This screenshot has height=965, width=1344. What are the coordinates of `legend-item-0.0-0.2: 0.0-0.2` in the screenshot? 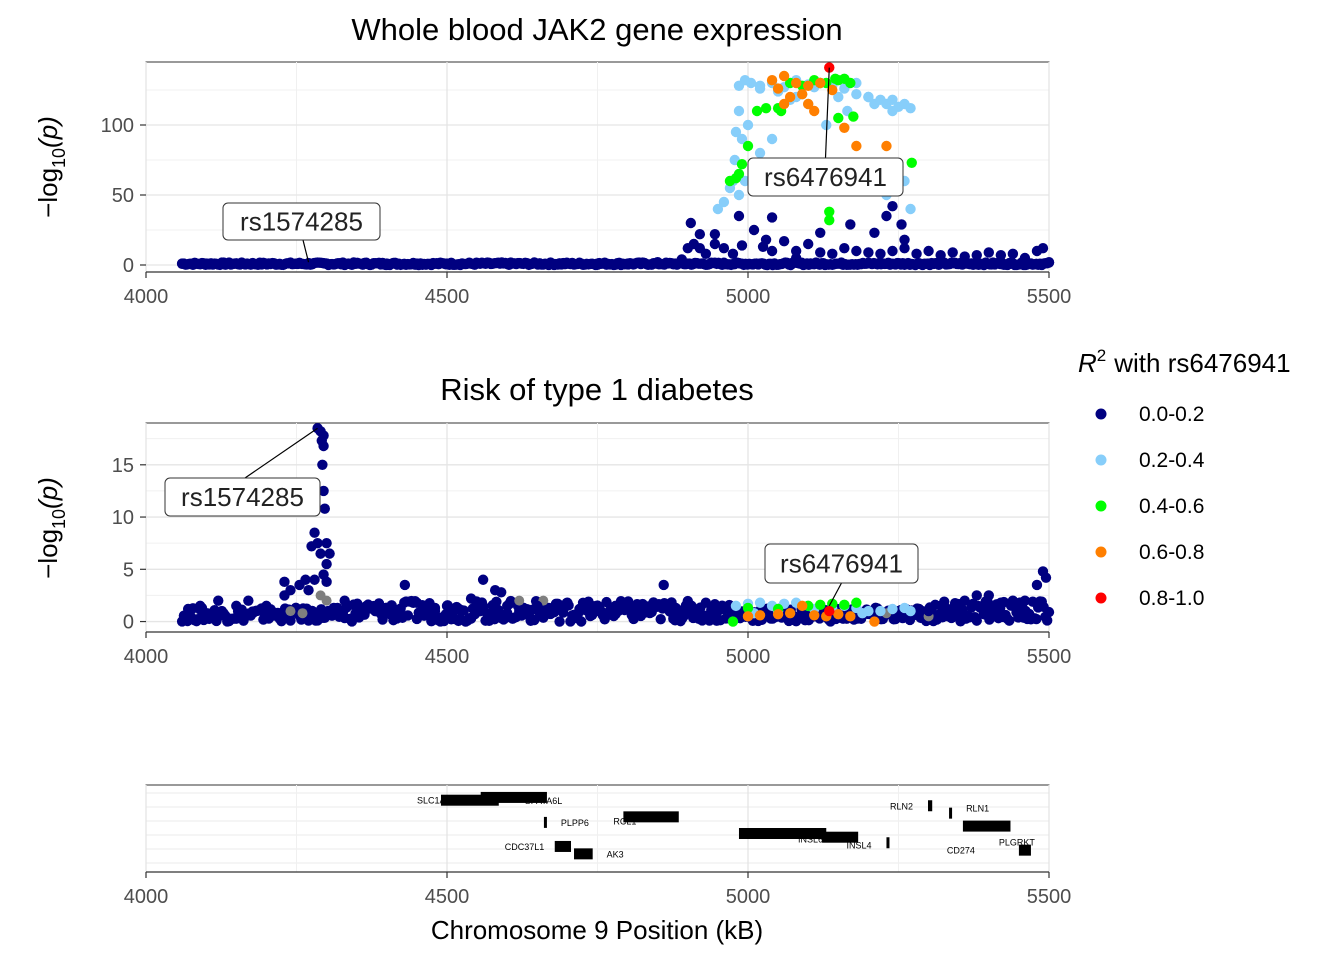 It's located at (1149, 414).